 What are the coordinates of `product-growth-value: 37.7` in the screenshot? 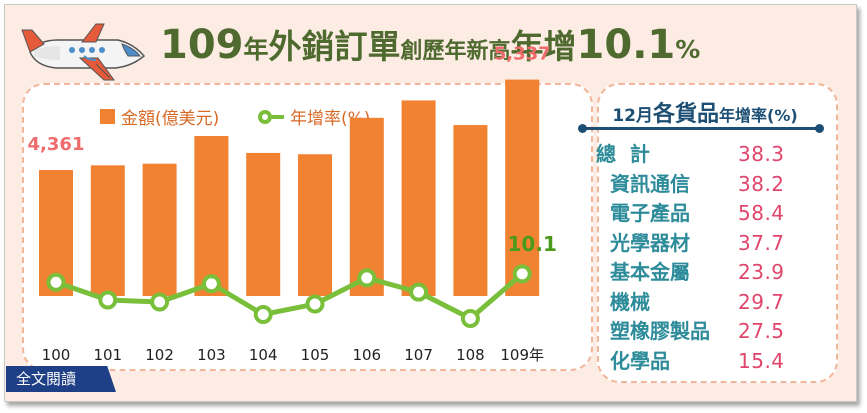 It's located at (761, 242).